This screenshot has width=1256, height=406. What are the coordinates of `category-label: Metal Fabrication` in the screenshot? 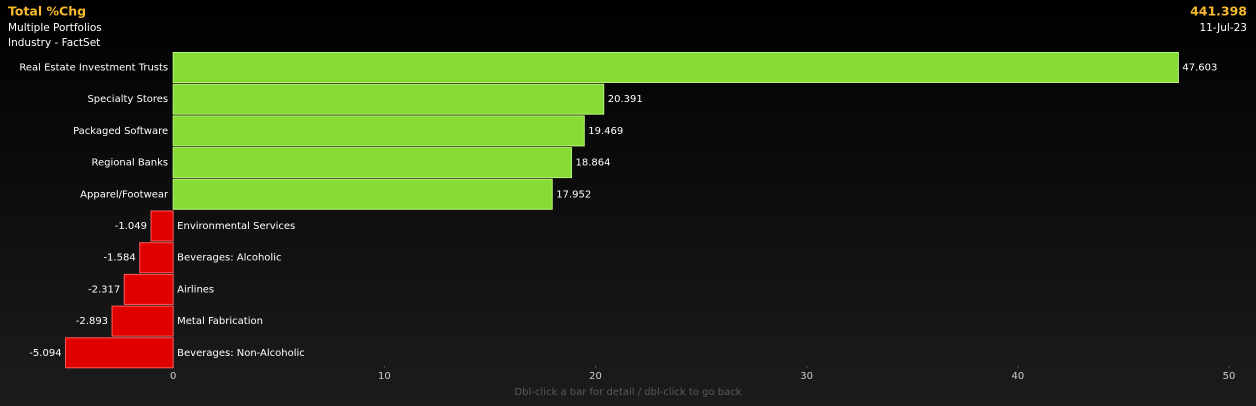 It's located at (220, 321).